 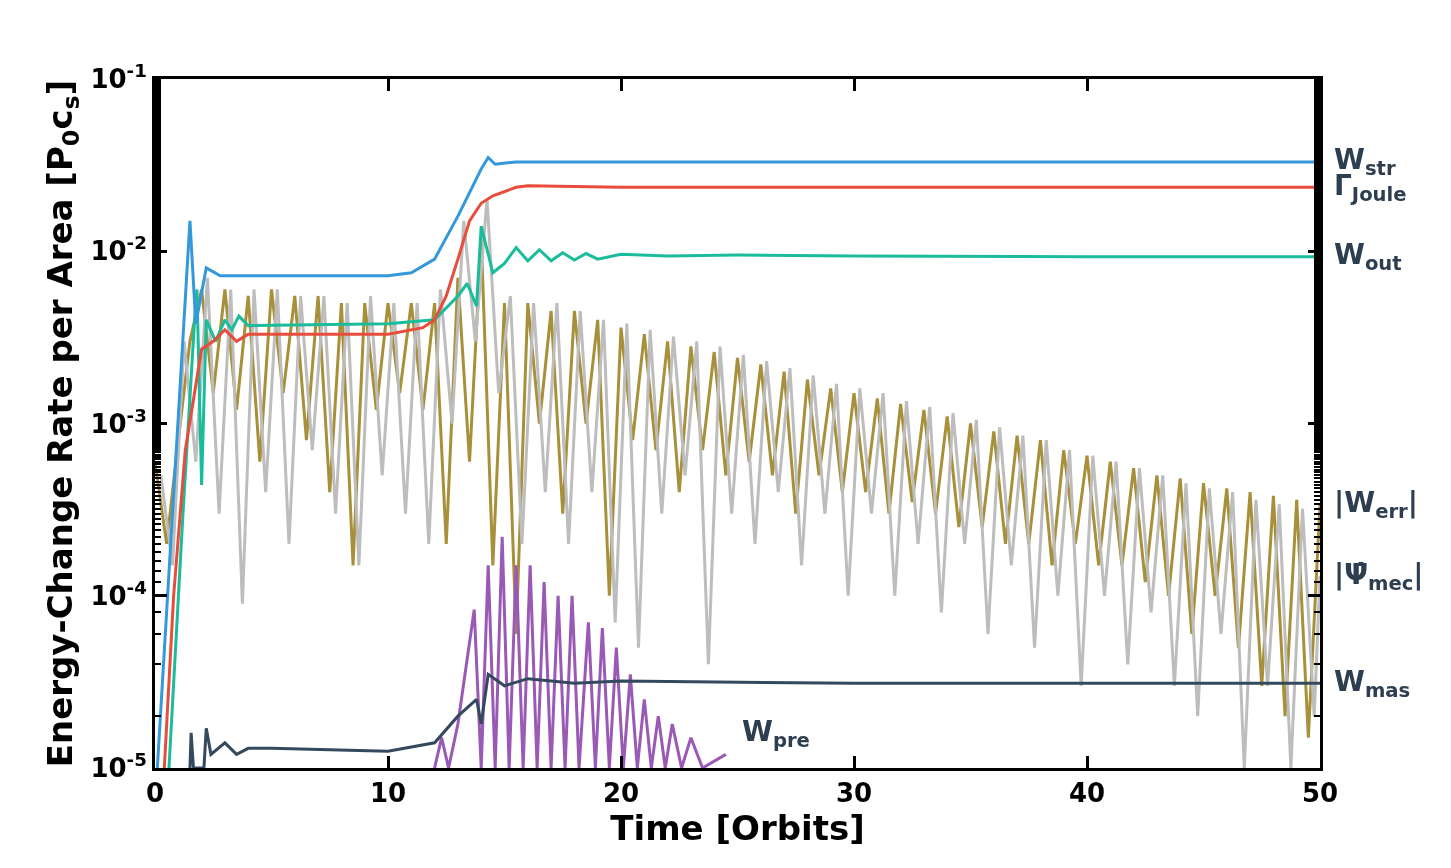 What do you see at coordinates (1368, 256) in the screenshot?
I see `series-label: W$_{out}$` at bounding box center [1368, 256].